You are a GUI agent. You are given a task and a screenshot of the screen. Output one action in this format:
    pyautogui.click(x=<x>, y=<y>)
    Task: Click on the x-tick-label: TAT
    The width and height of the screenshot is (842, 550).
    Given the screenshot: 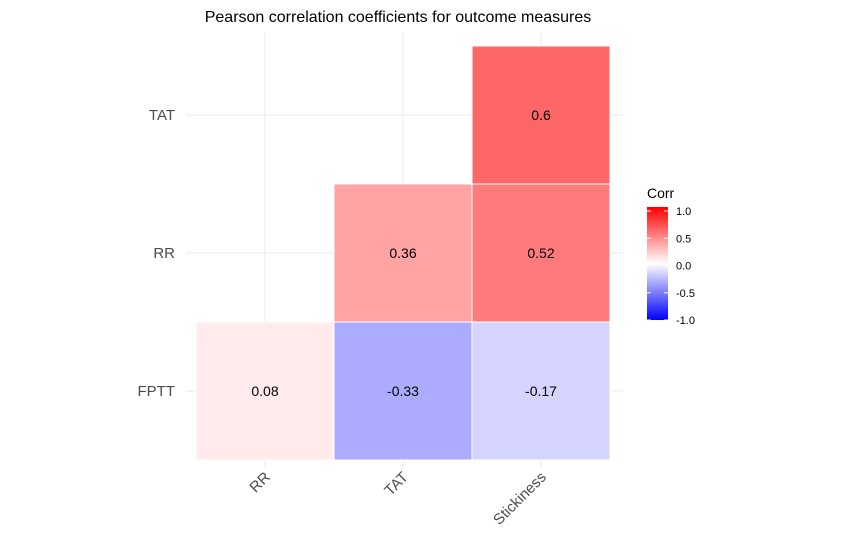 What is the action you would take?
    pyautogui.click(x=396, y=484)
    